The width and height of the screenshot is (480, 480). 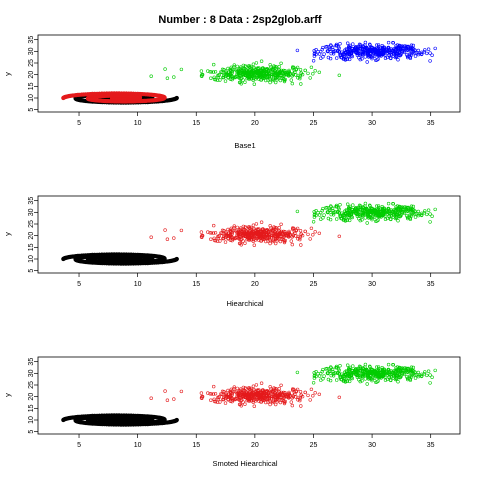 What do you see at coordinates (79, 284) in the screenshot?
I see `x-tick-label: 5` at bounding box center [79, 284].